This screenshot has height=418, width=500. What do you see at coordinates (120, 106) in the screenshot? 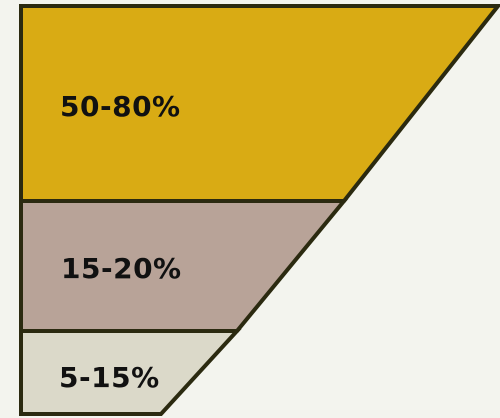
I see `segment-label-top: 50-80%` at bounding box center [120, 106].